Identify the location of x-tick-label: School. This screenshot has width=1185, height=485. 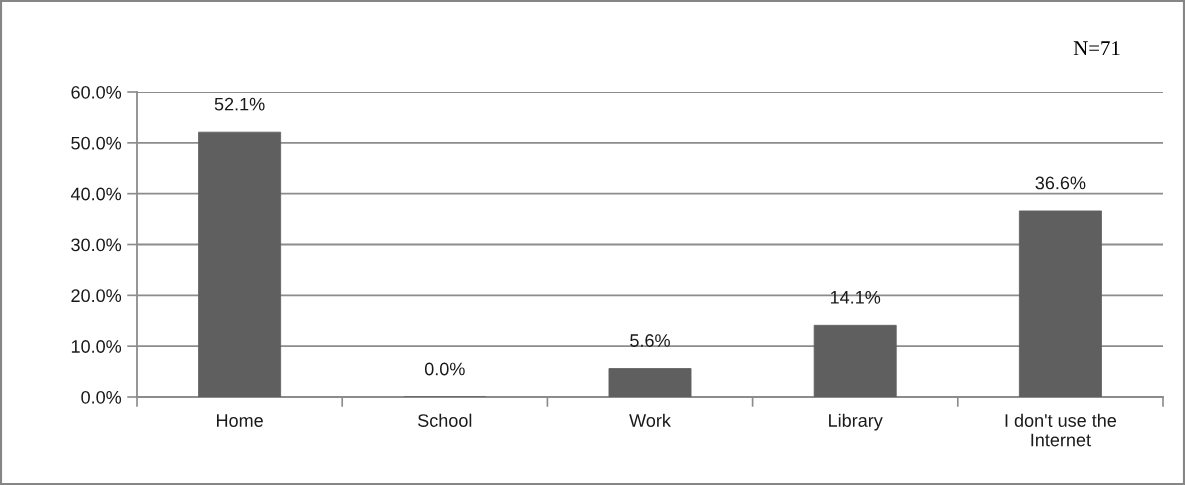
(445, 420).